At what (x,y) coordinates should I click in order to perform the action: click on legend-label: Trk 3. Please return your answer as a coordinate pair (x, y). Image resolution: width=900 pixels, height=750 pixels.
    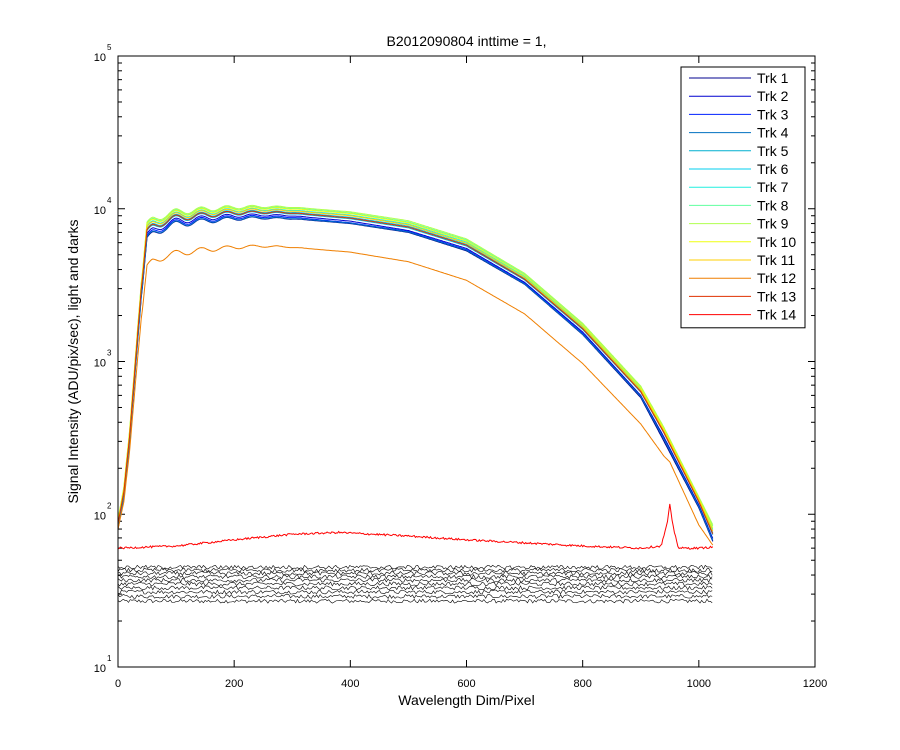
    Looking at the image, I should click on (773, 114).